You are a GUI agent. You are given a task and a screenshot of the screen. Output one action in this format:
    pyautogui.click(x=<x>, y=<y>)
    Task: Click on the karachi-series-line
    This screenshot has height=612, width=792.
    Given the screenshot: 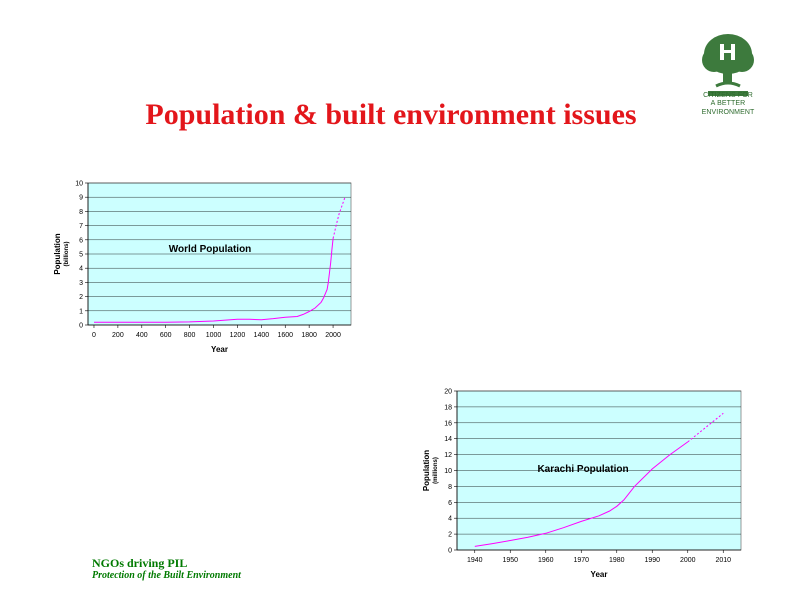 What is the action you would take?
    pyautogui.click(x=581, y=494)
    